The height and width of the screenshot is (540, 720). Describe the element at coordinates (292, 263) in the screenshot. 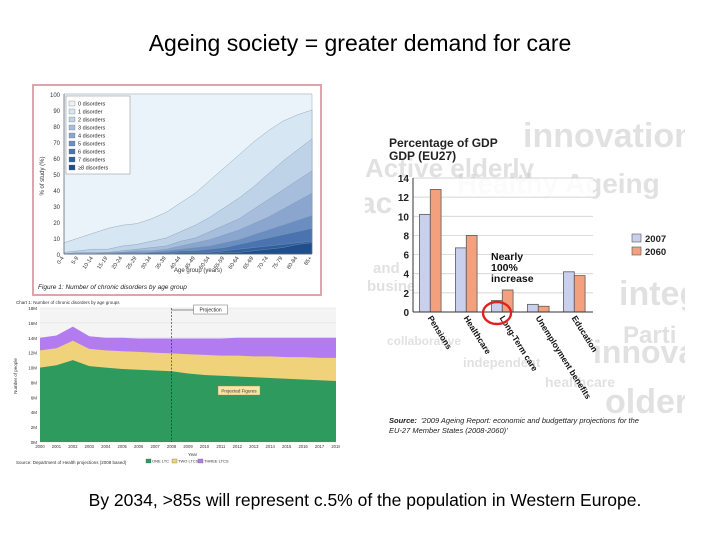

I see `x-tick-label: 80-84` at that location.